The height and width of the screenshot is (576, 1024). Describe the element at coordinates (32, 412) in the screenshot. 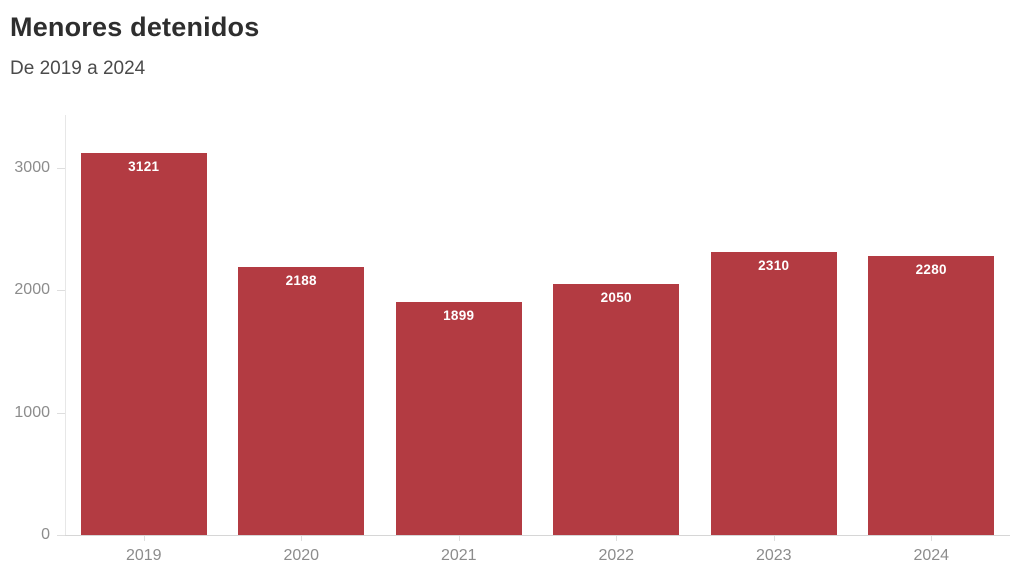

I see `y-tick-label: 1000` at that location.